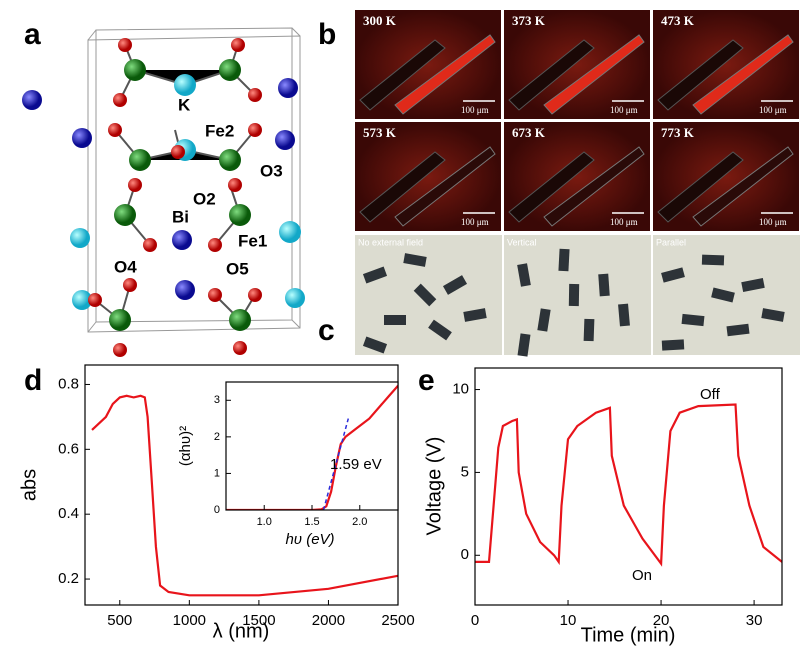 Image resolution: width=801 pixels, height=661 pixels. I want to click on panel-letter: c, so click(326, 330).